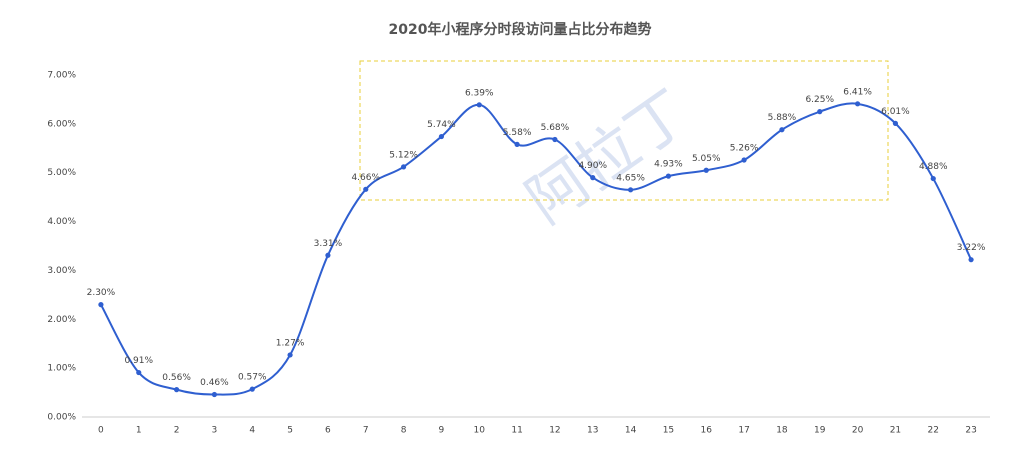 This screenshot has width=1024, height=472. Describe the element at coordinates (252, 431) in the screenshot. I see `x-tick-label: 4` at that location.